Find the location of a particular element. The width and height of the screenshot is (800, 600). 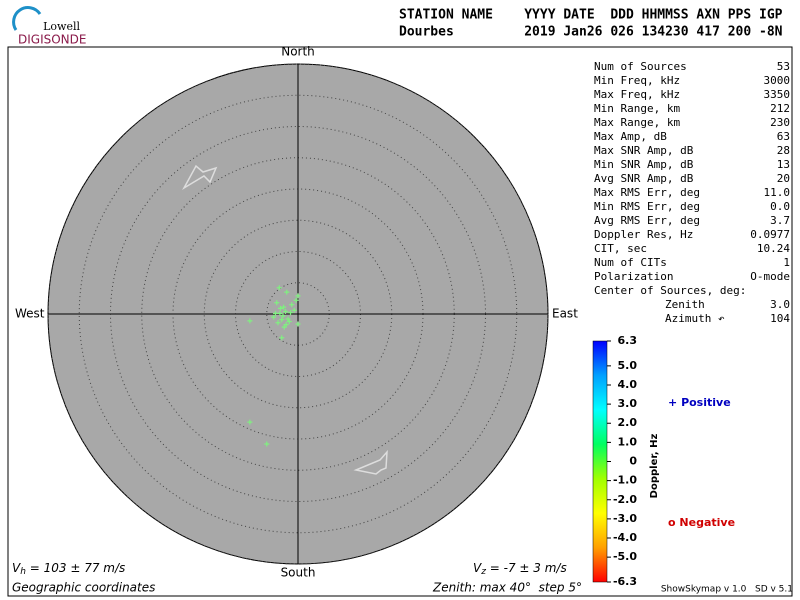

vz-symbol: V is located at coordinates (477, 568).